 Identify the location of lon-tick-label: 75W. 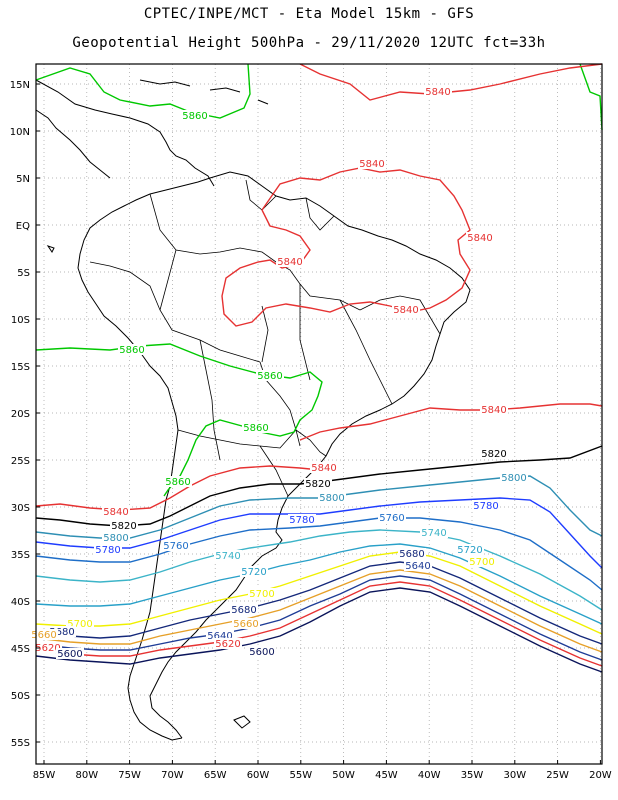
(129, 775).